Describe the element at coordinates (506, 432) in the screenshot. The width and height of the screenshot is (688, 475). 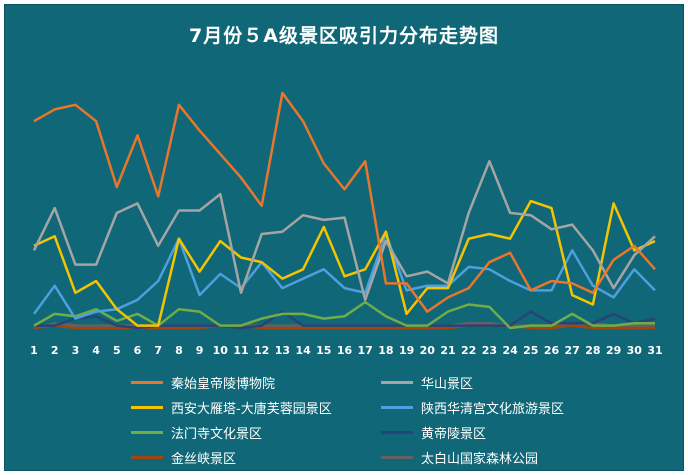
I see `legend-item: 黄帝陵景区` at that location.